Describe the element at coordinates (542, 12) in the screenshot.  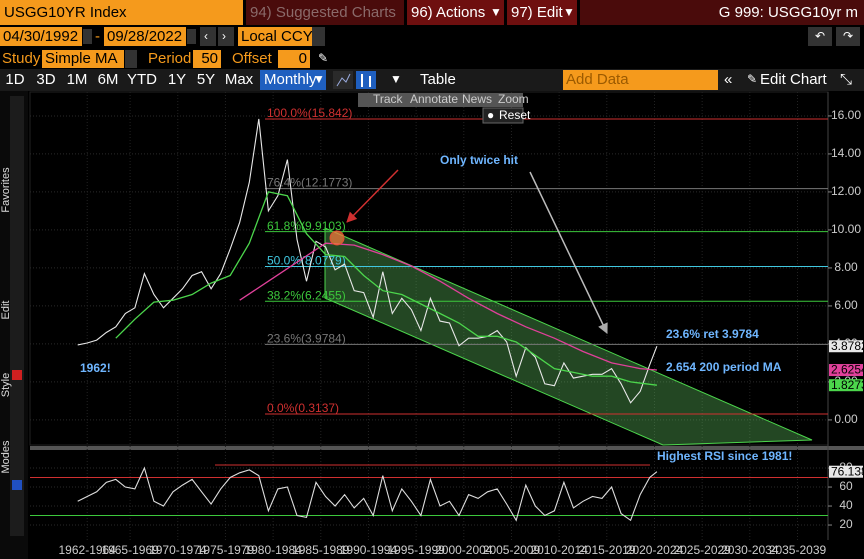
I see `edit-button` at that location.